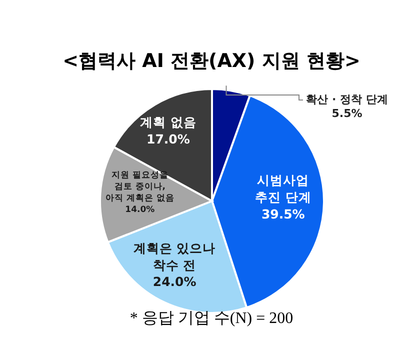 Image resolution: width=415 pixels, height=340 pixels. What do you see at coordinates (174, 282) in the screenshot?
I see `data-label: 24.0%` at bounding box center [174, 282].